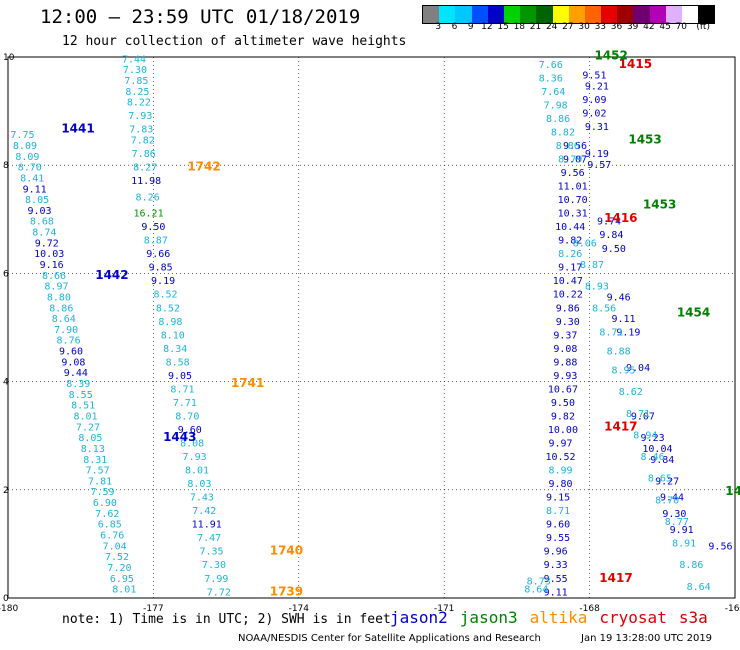 This screenshot has width=740, height=650. I want to click on data-point-jason2: 9.33, so click(556, 565).